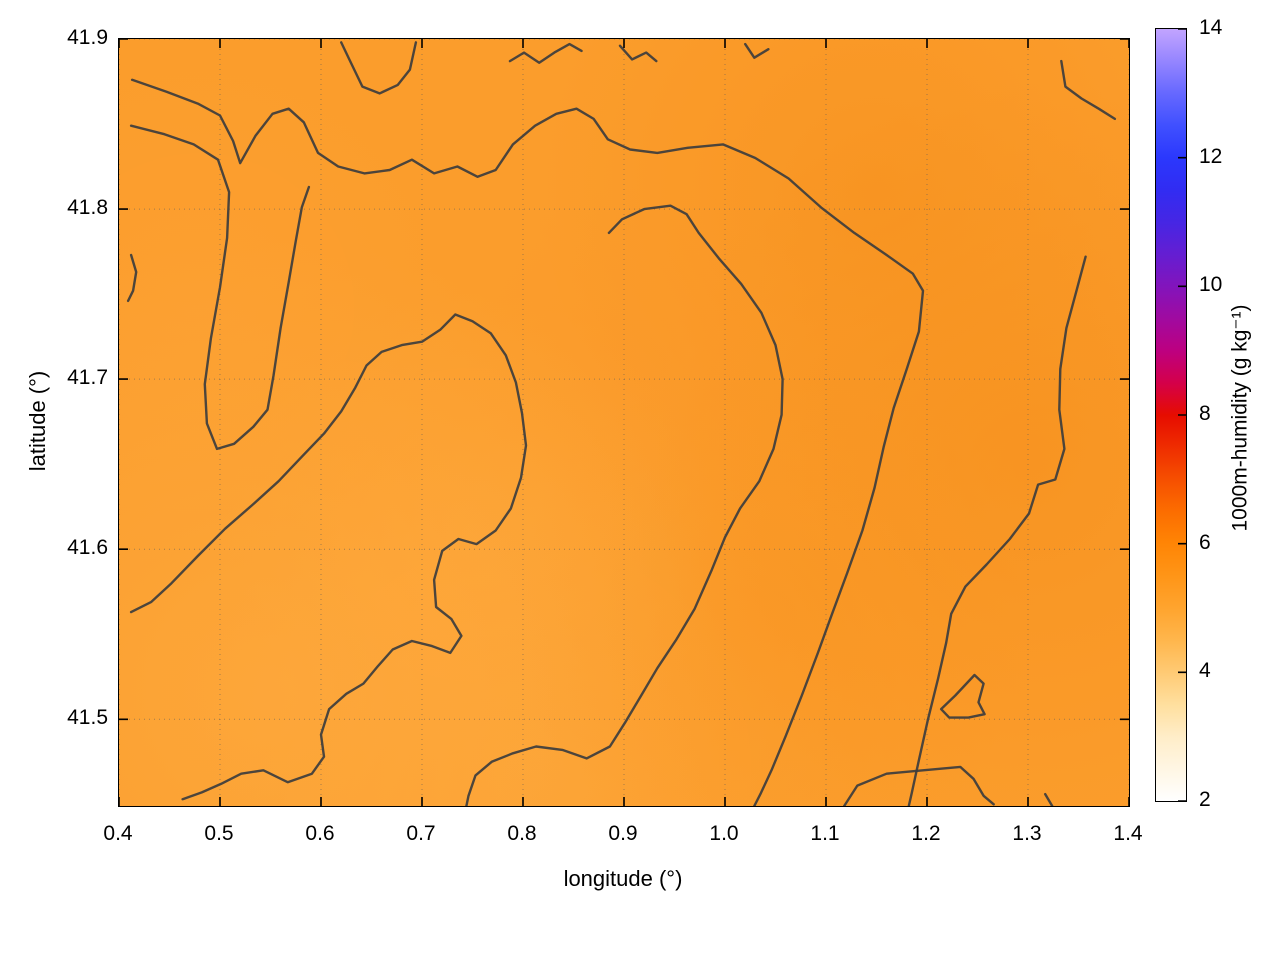 The height and width of the screenshot is (960, 1280). I want to click on x-tick-label: 0.9, so click(623, 833).